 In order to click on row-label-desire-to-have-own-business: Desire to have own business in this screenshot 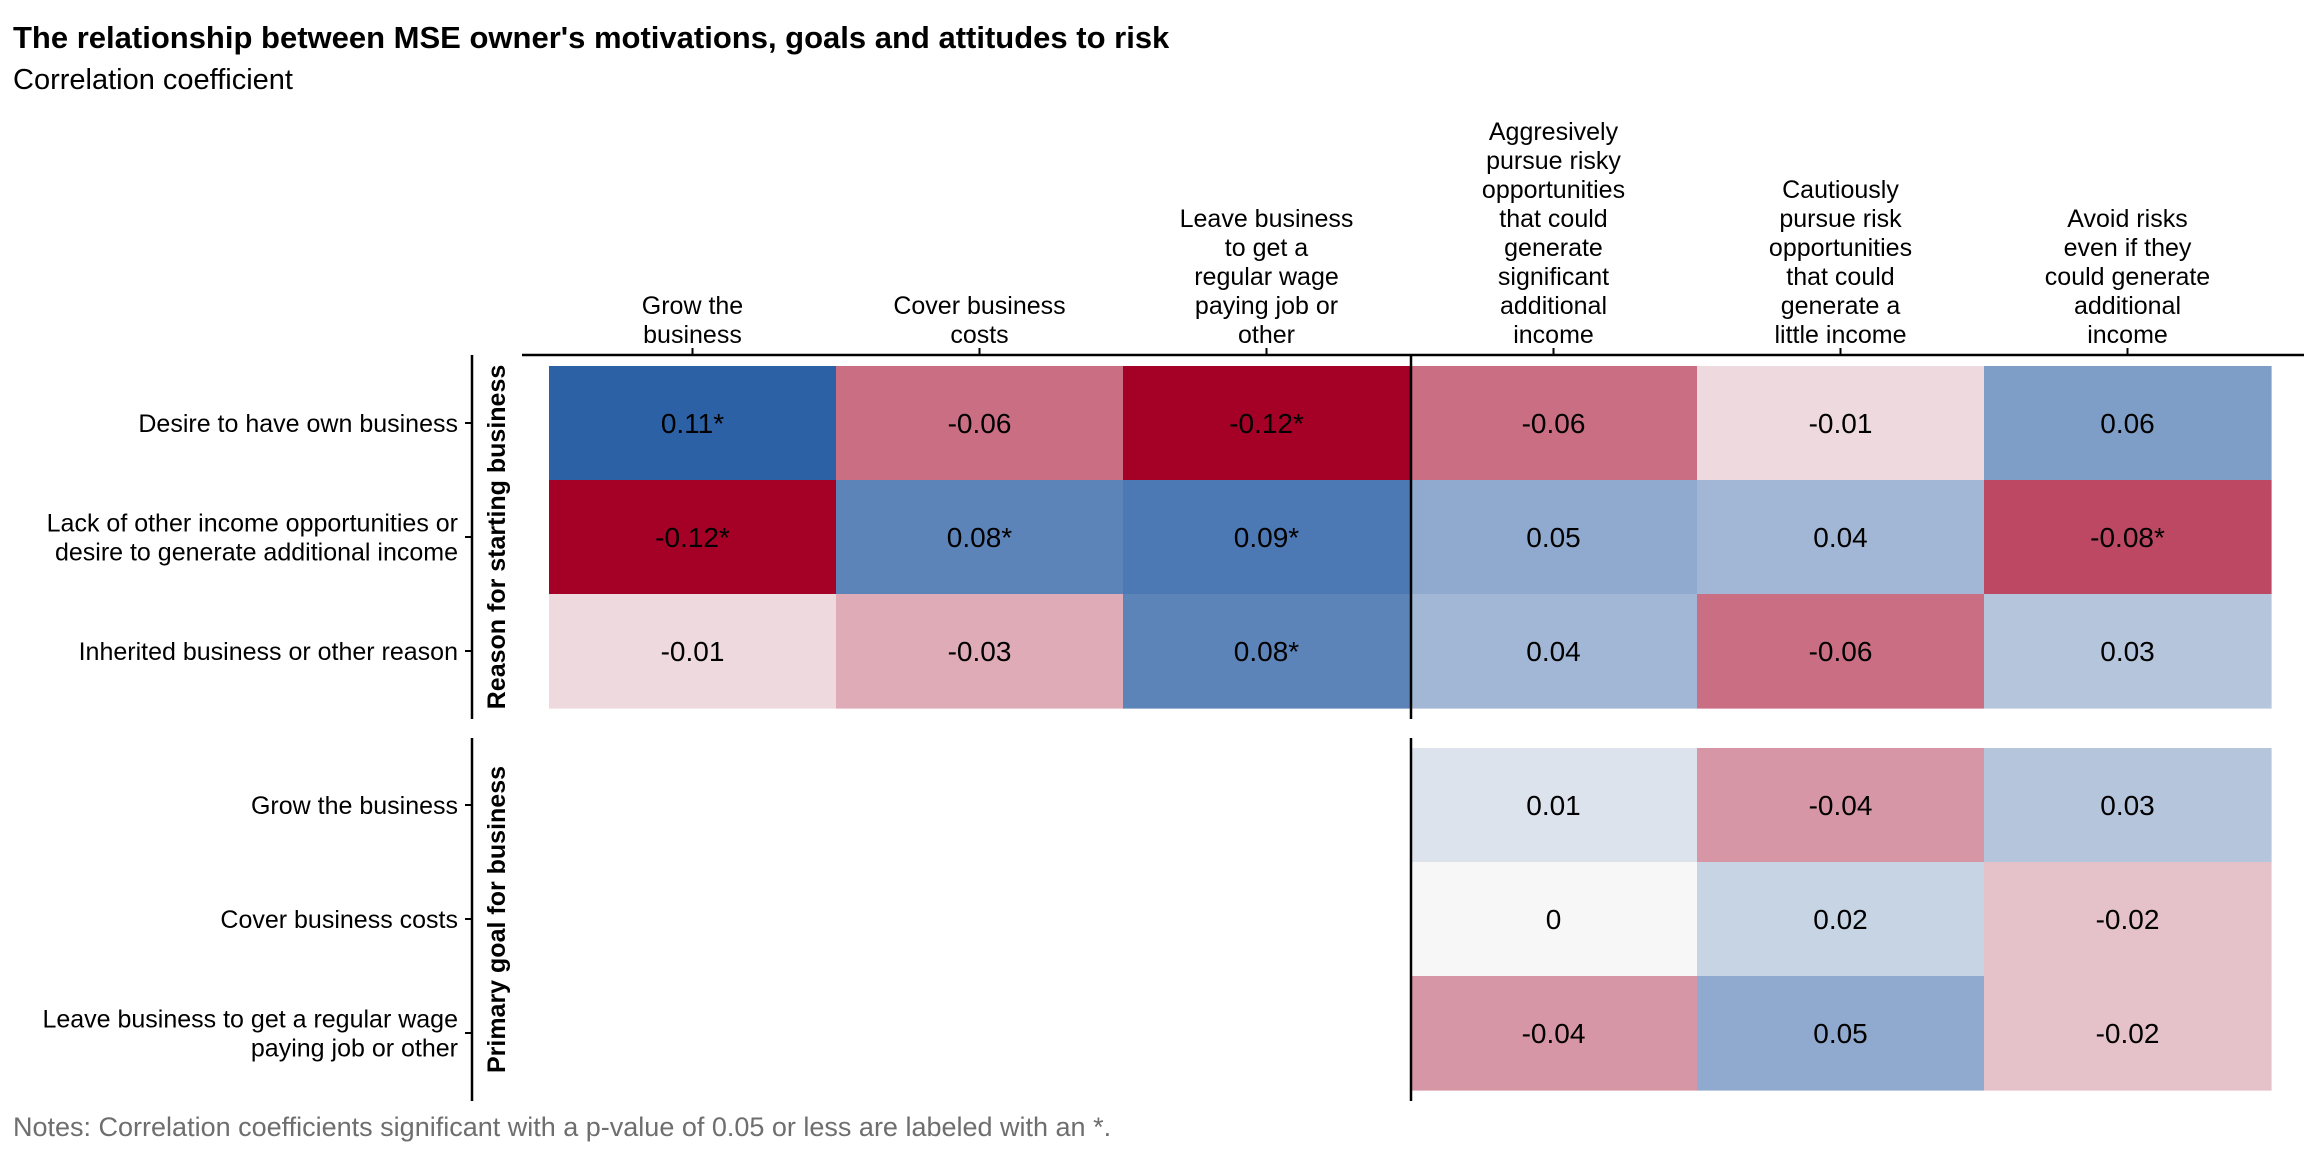, I will do `click(298, 424)`.